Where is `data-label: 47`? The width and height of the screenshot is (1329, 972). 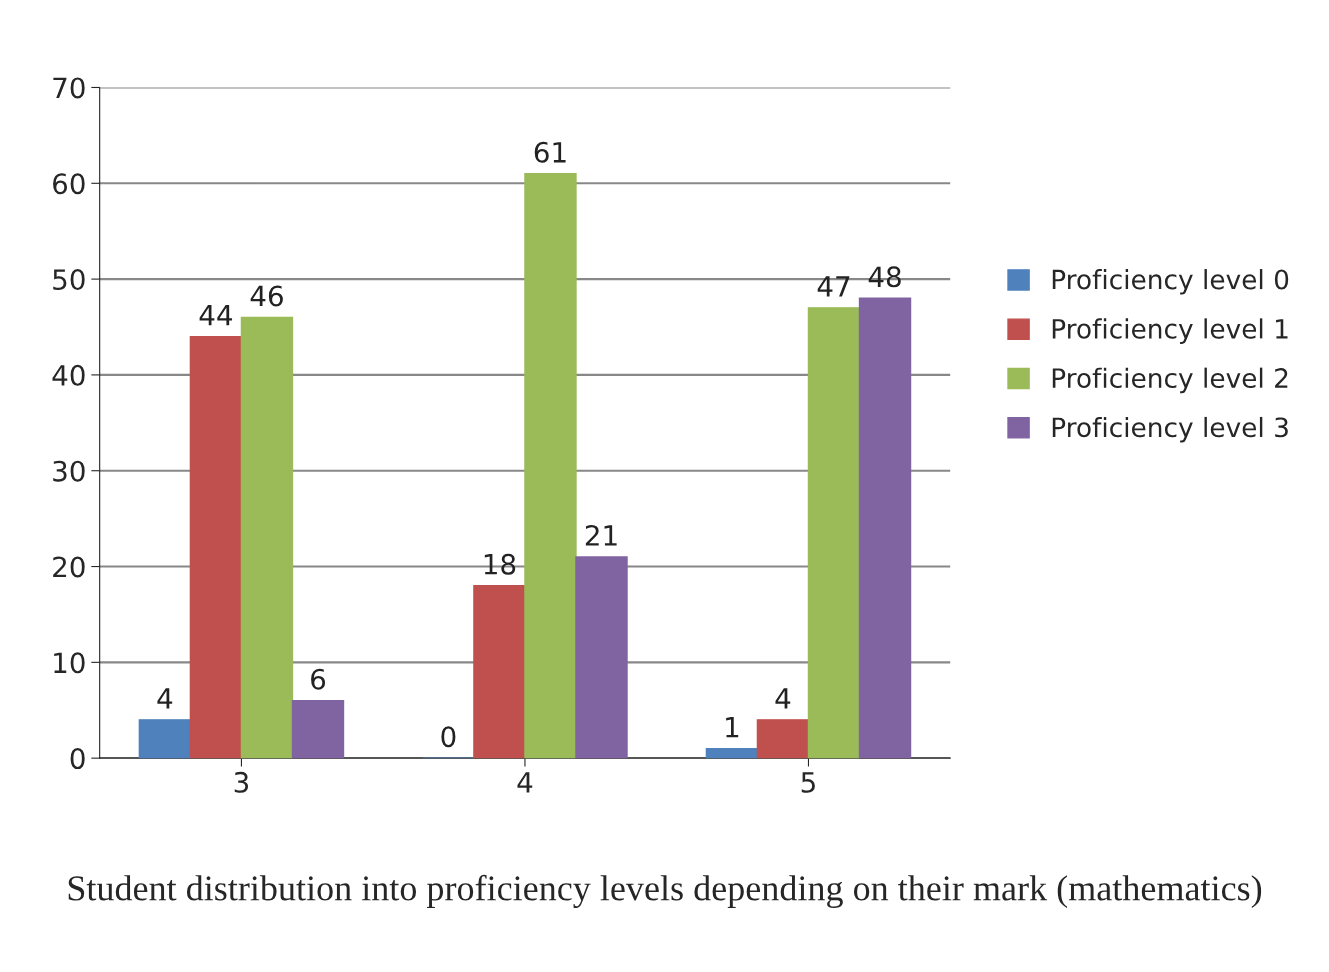 data-label: 47 is located at coordinates (833, 286).